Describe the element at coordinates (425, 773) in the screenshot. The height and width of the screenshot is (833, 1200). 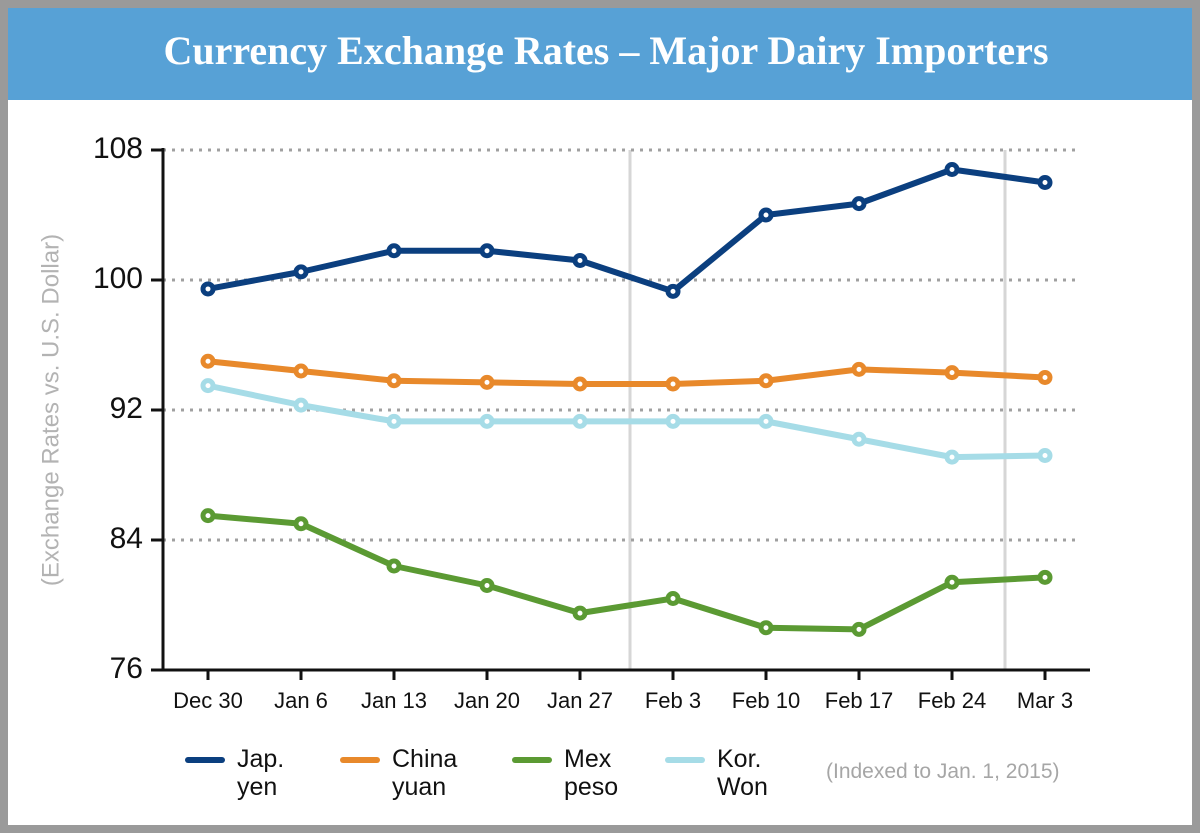
I see `legend-label: China yuan` at that location.